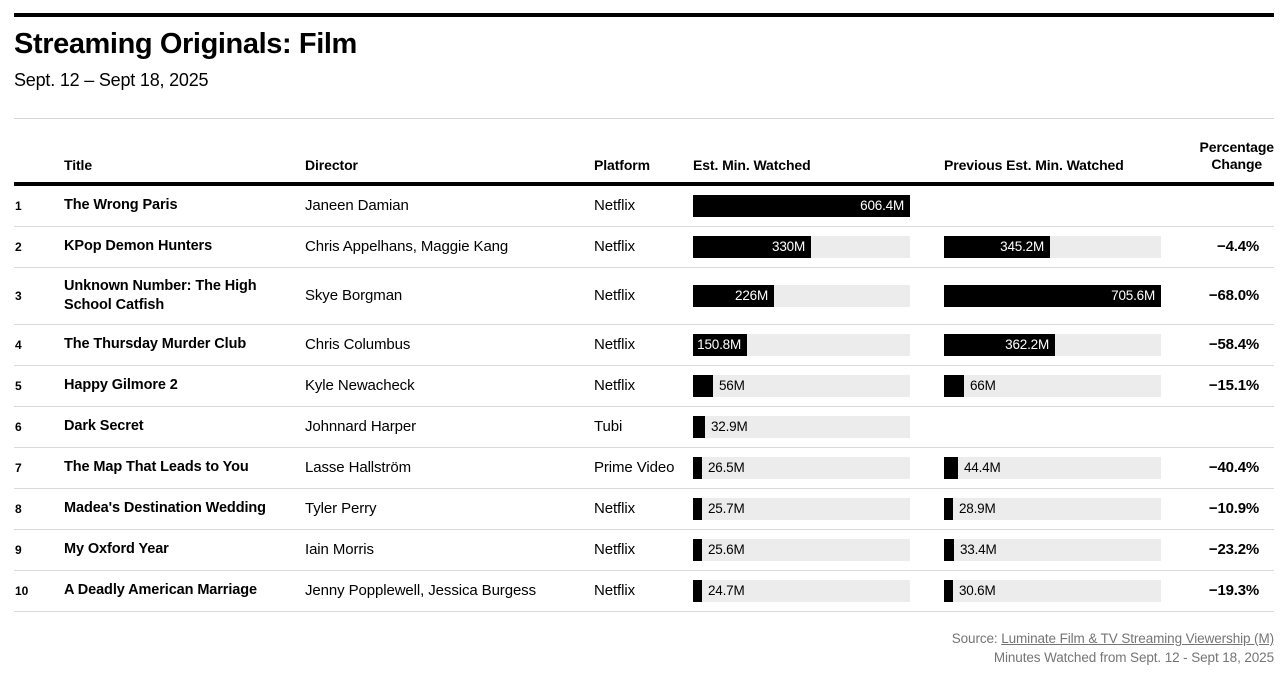 This screenshot has height=699, width=1287. I want to click on est-min-watched-bar-label: 56M, so click(732, 385).